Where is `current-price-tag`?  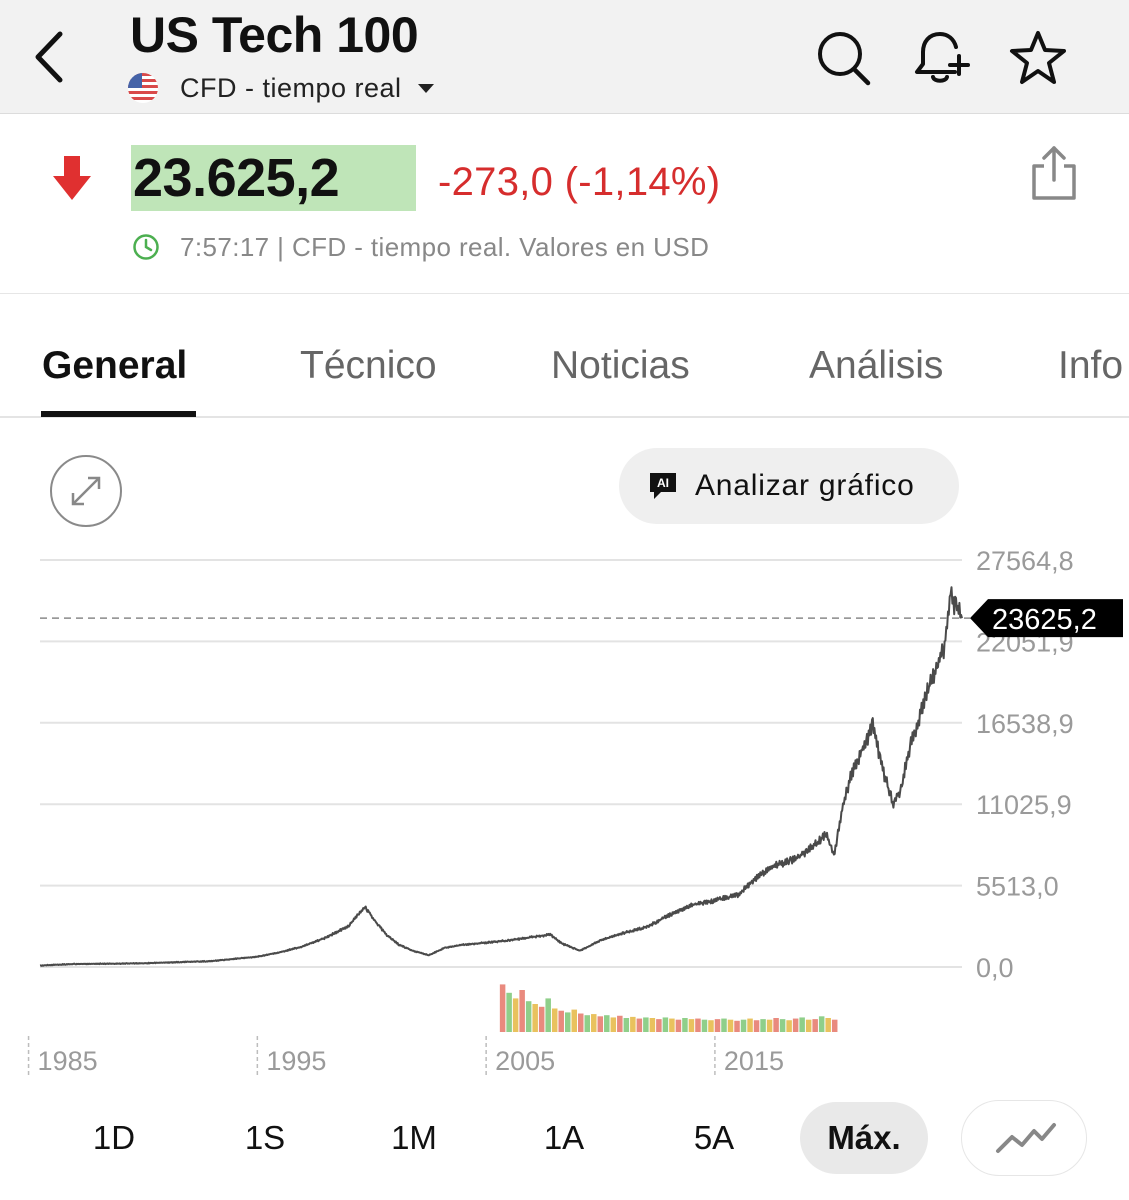 current-price-tag is located at coordinates (1046, 618).